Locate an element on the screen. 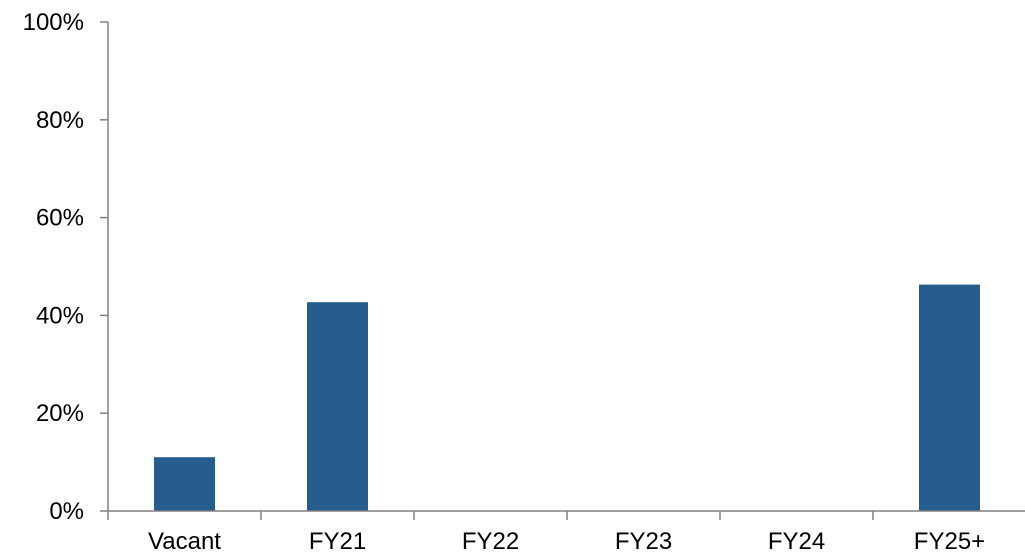 The image size is (1025, 557). y-ticks: 0% 20% 40% 60% 80% 100% is located at coordinates (65, 267).